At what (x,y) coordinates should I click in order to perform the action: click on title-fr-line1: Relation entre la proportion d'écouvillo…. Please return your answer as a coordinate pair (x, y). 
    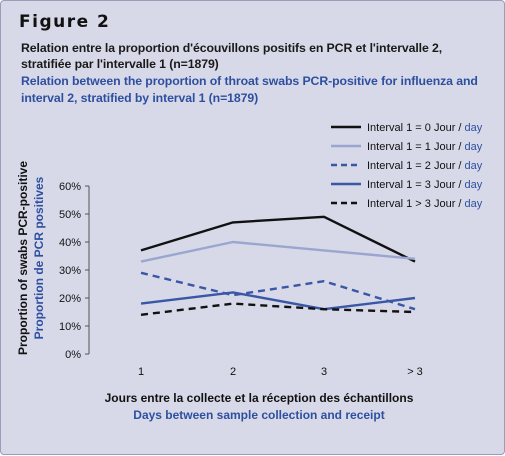
    Looking at the image, I should click on (232, 48).